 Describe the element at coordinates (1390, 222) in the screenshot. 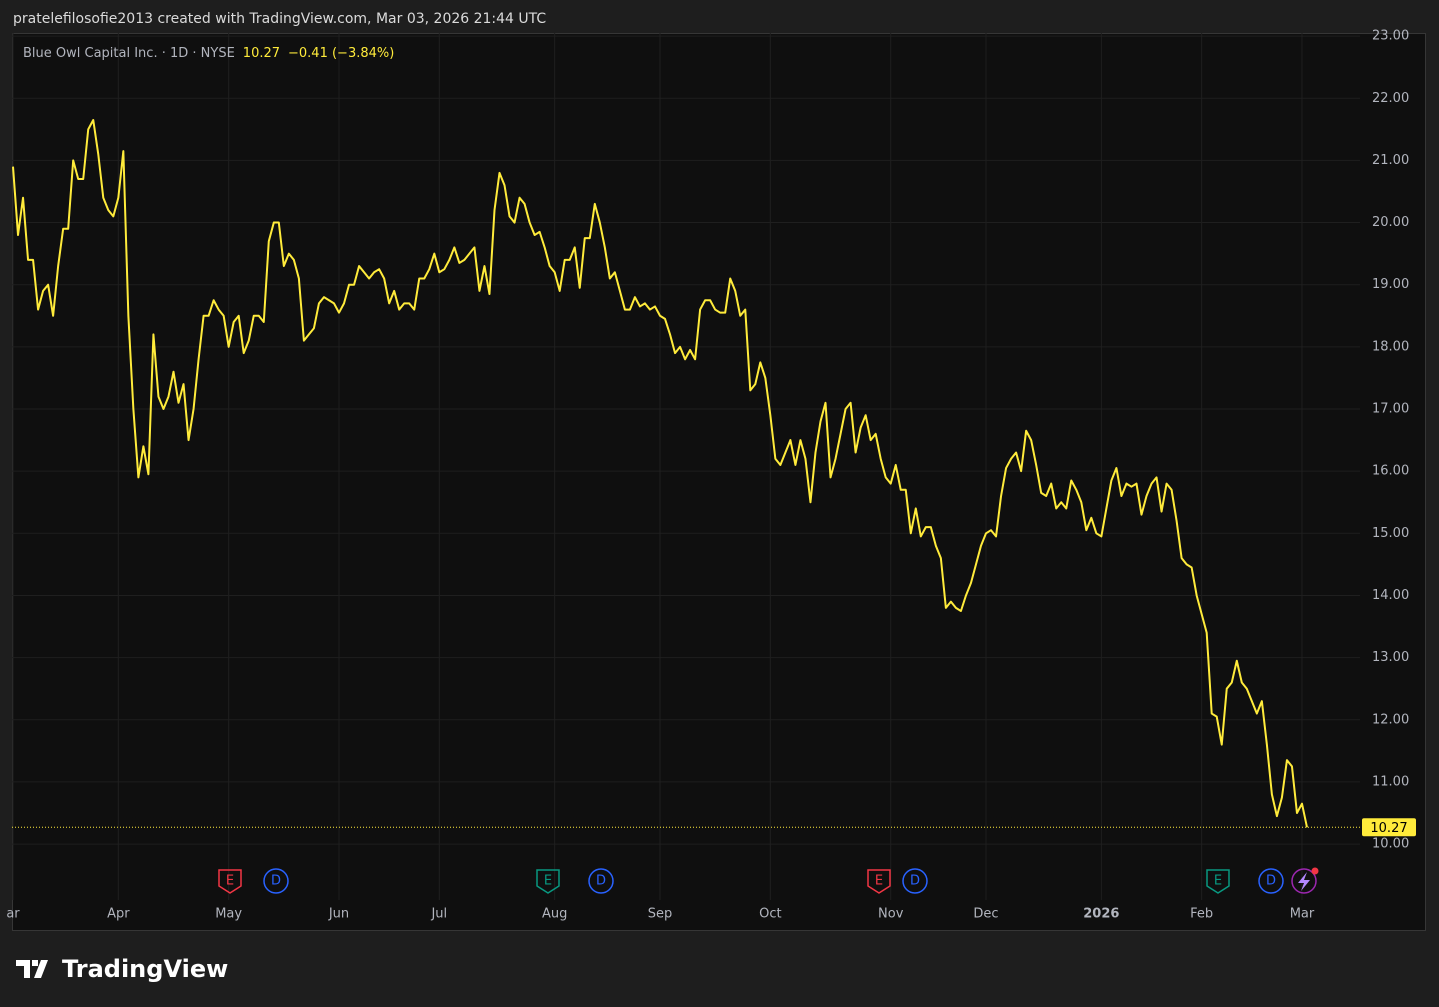

I see `y-tick-label: 20.00` at that location.